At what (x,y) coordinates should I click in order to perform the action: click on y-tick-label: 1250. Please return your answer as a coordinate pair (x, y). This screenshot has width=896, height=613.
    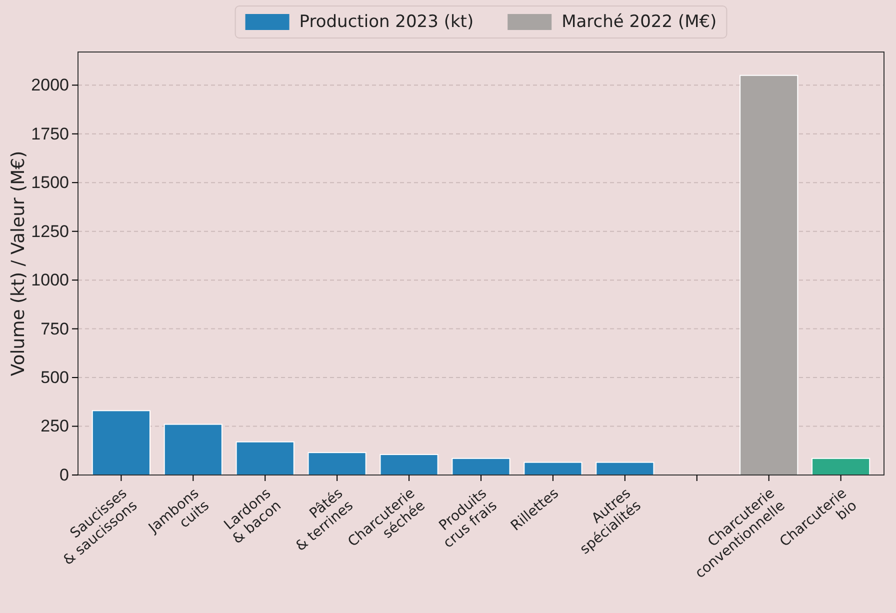
    Looking at the image, I should click on (50, 231).